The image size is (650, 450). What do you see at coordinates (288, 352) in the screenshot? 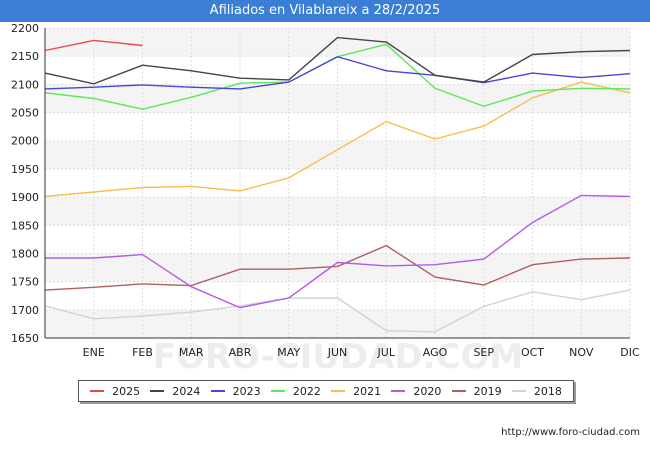
I see `x-tick-label: MAY` at bounding box center [288, 352].